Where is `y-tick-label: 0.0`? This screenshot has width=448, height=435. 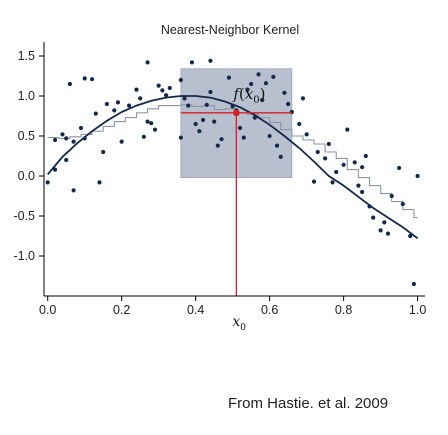
y-tick-label: 0.0 is located at coordinates (26, 176).